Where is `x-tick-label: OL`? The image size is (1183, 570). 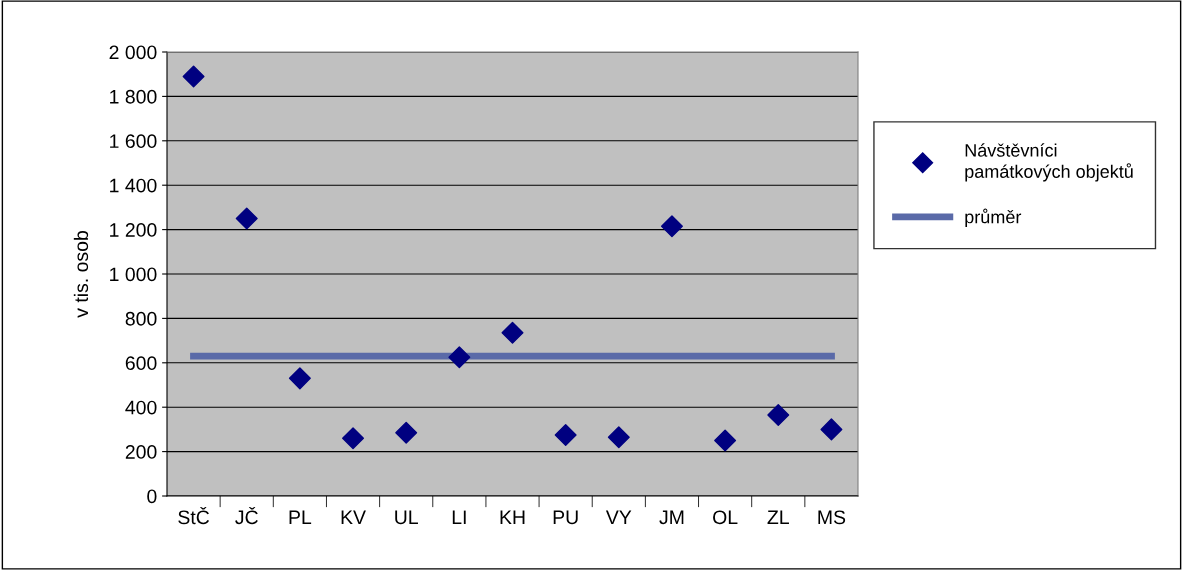
x-tick-label: OL is located at coordinates (725, 517).